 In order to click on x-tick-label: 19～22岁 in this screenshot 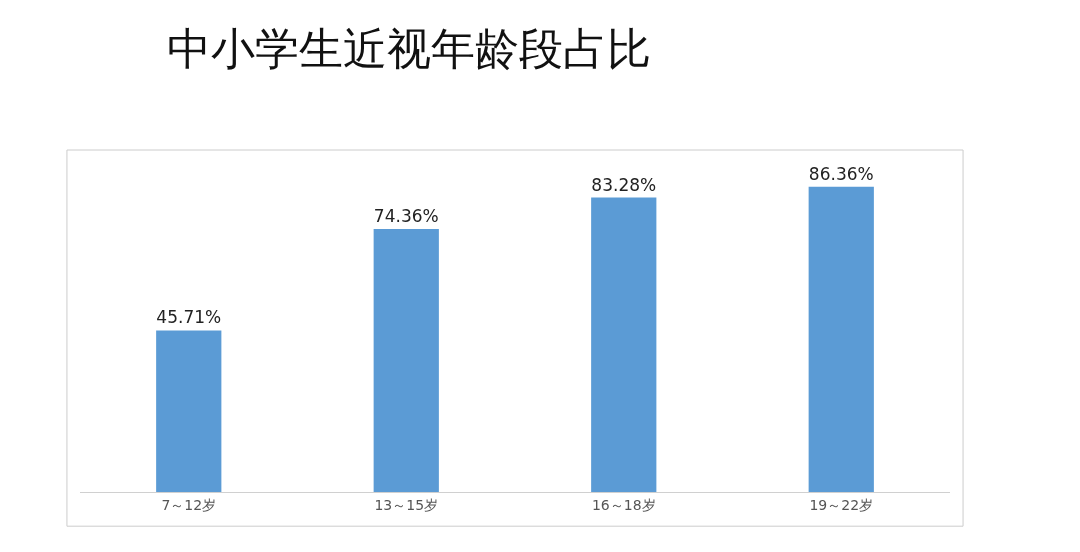, I will do `click(841, 504)`.